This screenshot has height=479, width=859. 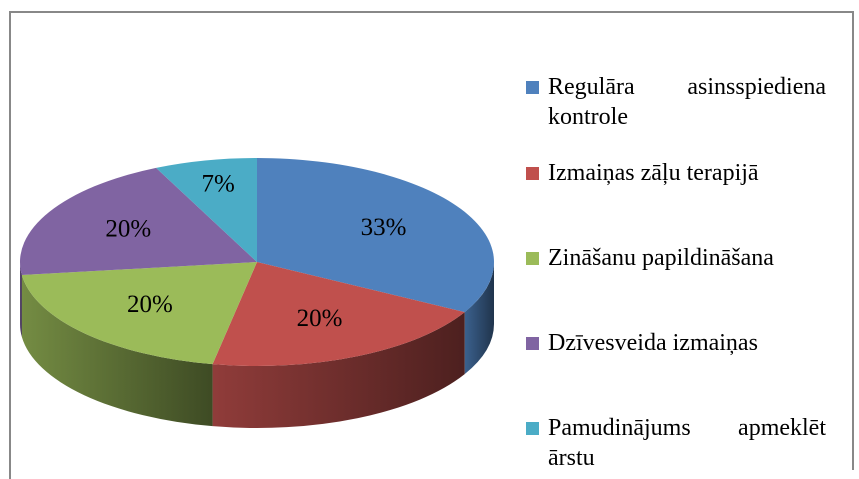 What do you see at coordinates (653, 343) in the screenshot?
I see `legend-label: Dzīvesveida izmaiņas` at bounding box center [653, 343].